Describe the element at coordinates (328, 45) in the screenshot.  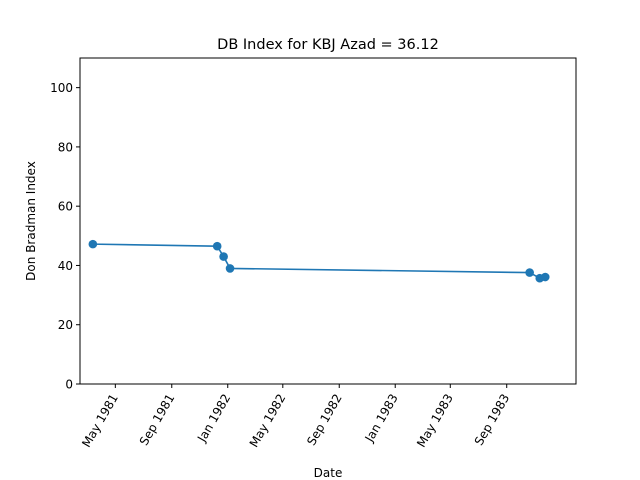
I see `chart-title: DB Index for KBJ Azad = 36.12` at that location.